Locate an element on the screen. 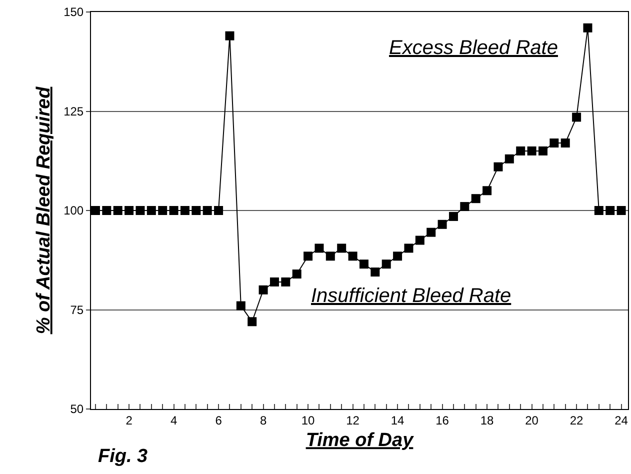  x-tick-label: 6 is located at coordinates (218, 420).